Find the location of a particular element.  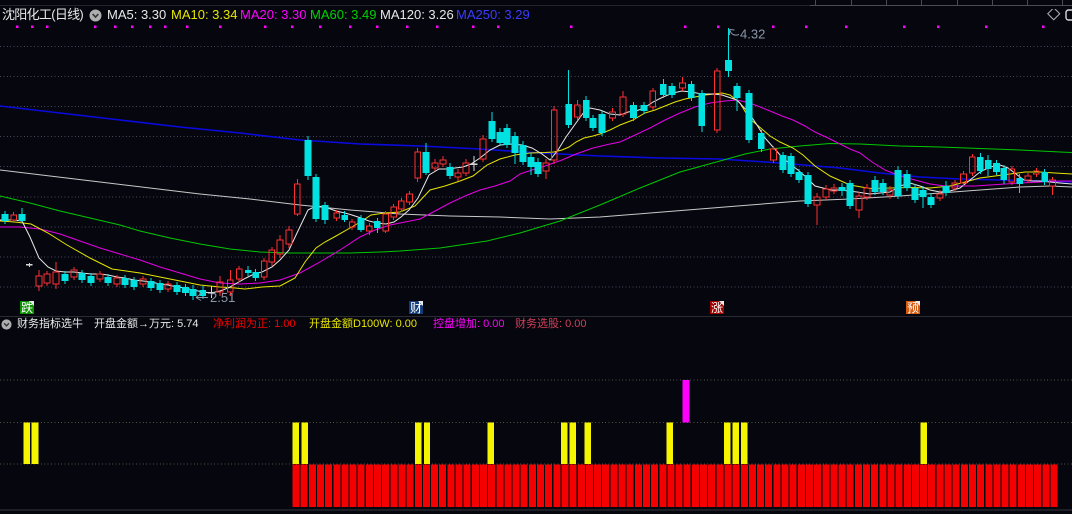

svg-text: 2.51 is located at coordinates (222, 297).